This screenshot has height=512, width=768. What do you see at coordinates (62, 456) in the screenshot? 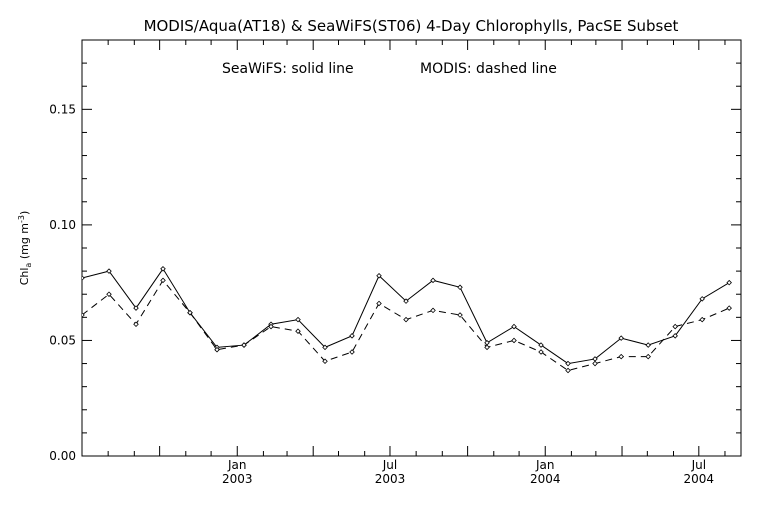
I see `y-tick-label: 0.00` at bounding box center [62, 456].